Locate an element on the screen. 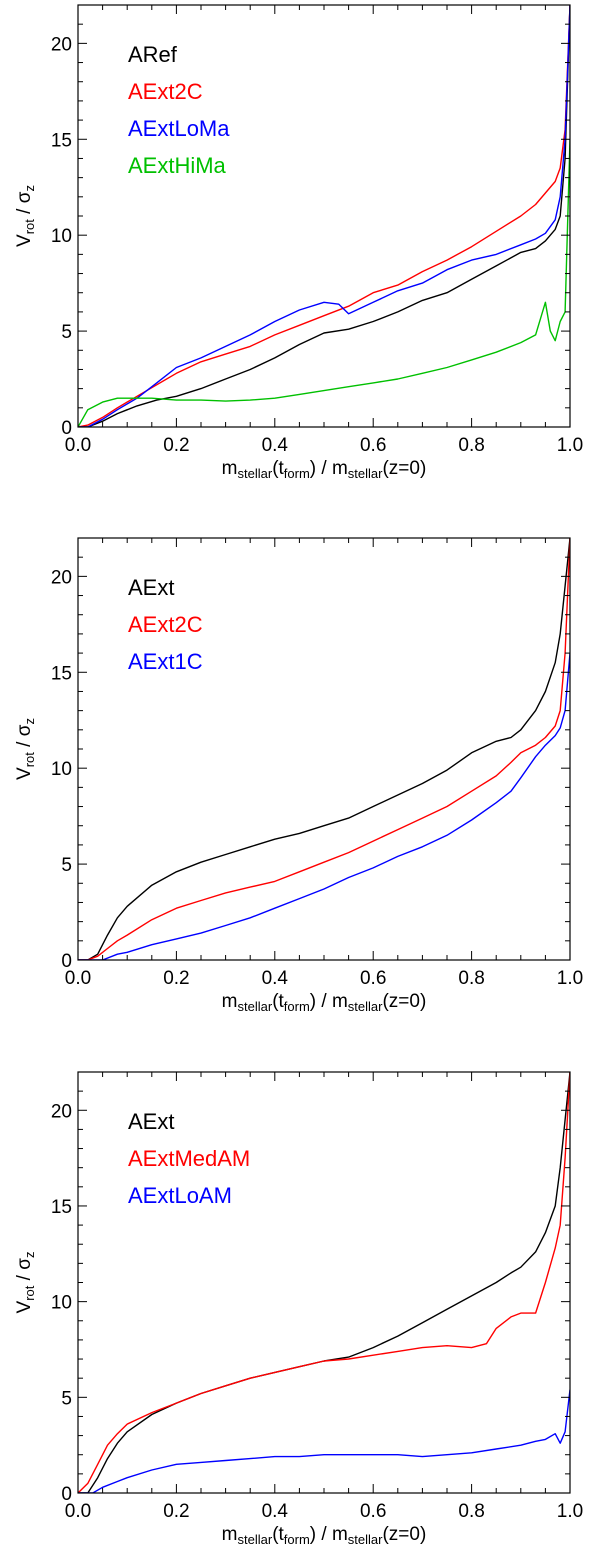 Image resolution: width=593 pixels, height=1549 pixels. legend-entry-aextloma: AExtLoMa is located at coordinates (179, 128).